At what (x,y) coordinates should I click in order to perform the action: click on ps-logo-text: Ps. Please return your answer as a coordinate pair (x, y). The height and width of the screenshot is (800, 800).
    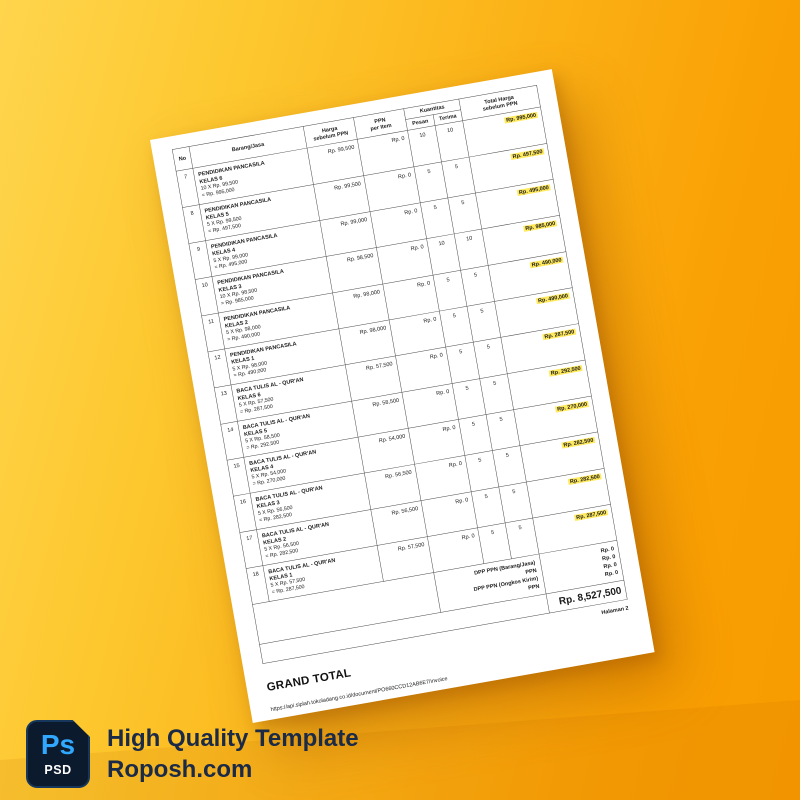
    Looking at the image, I should click on (58, 744).